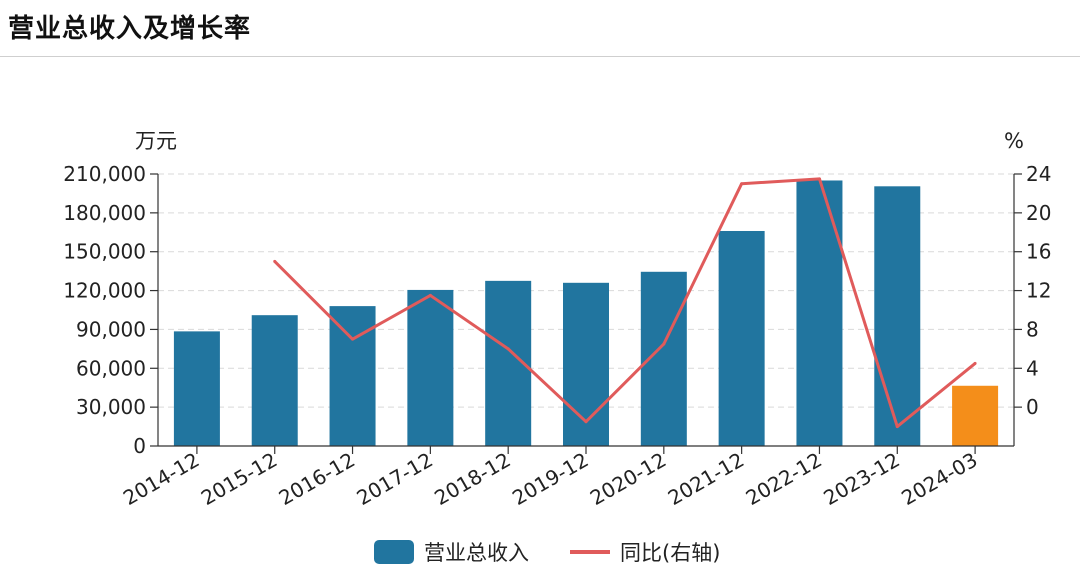  Describe the element at coordinates (130, 29) in the screenshot. I see `chart-title: 营业总收入及增长率` at that location.